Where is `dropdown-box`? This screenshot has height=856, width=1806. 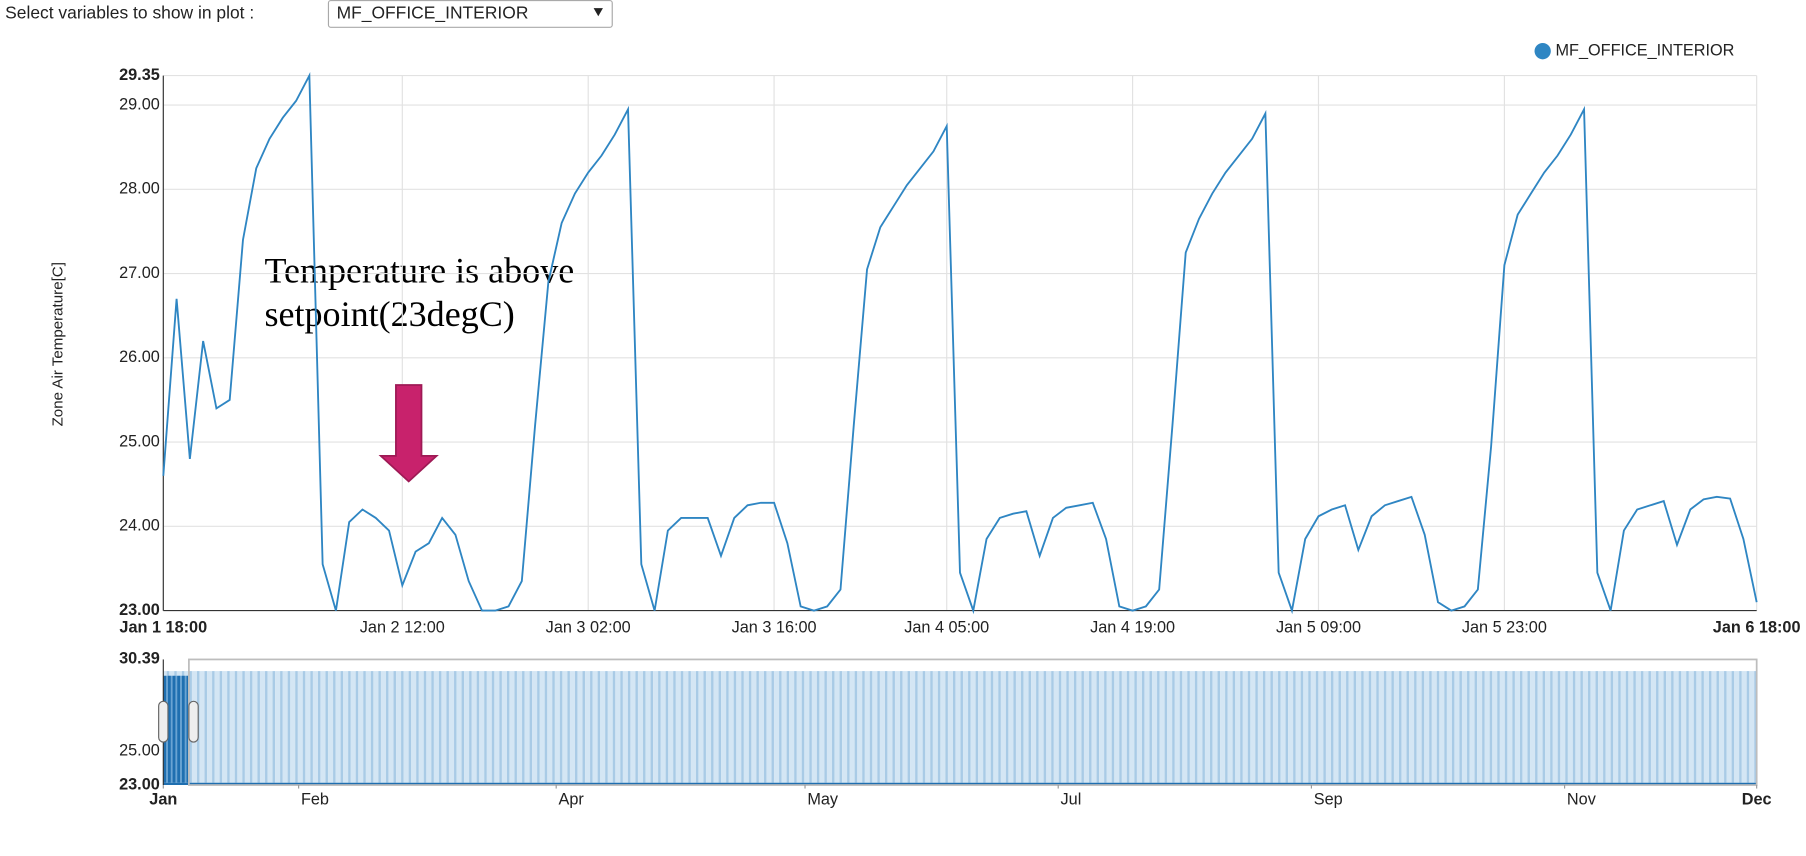 dropdown-box is located at coordinates (470, 14).